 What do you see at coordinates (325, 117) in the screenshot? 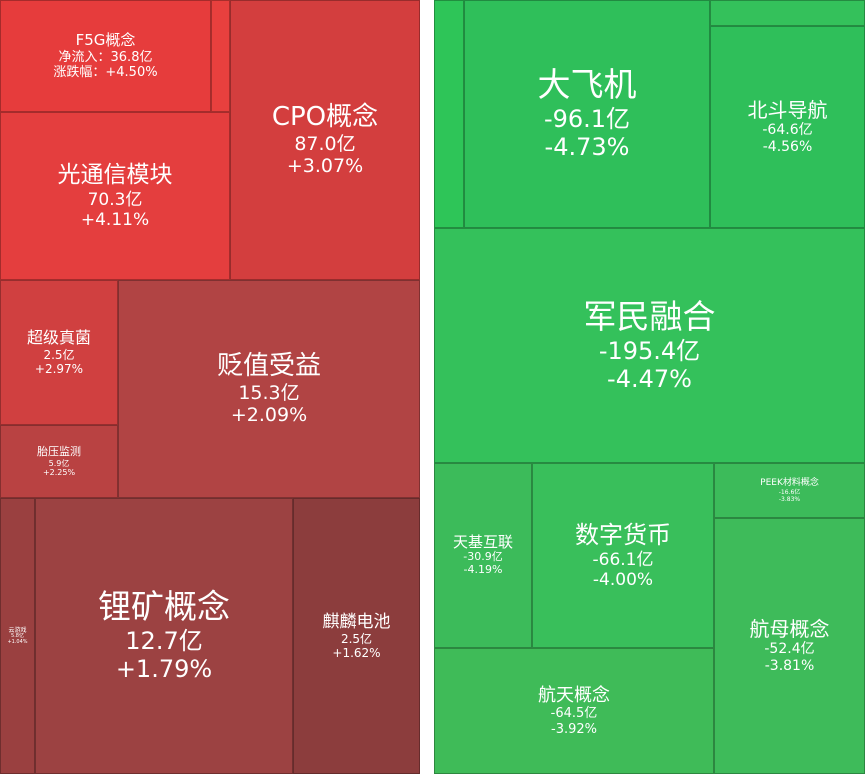
I see `tile-name: CPO概念` at bounding box center [325, 117].